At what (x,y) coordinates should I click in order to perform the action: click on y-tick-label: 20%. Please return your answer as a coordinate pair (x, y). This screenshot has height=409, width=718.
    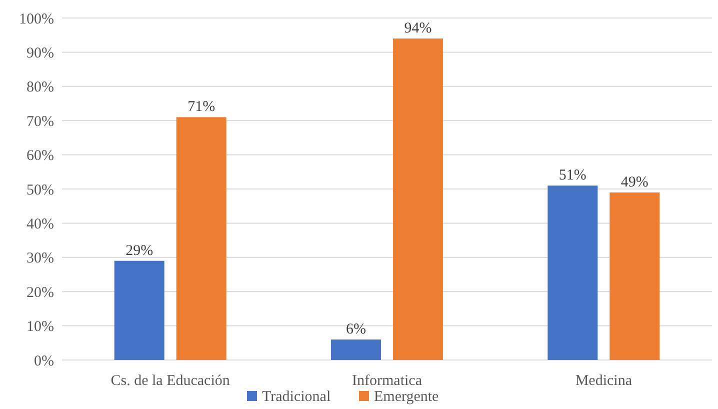
    Looking at the image, I should click on (40, 292).